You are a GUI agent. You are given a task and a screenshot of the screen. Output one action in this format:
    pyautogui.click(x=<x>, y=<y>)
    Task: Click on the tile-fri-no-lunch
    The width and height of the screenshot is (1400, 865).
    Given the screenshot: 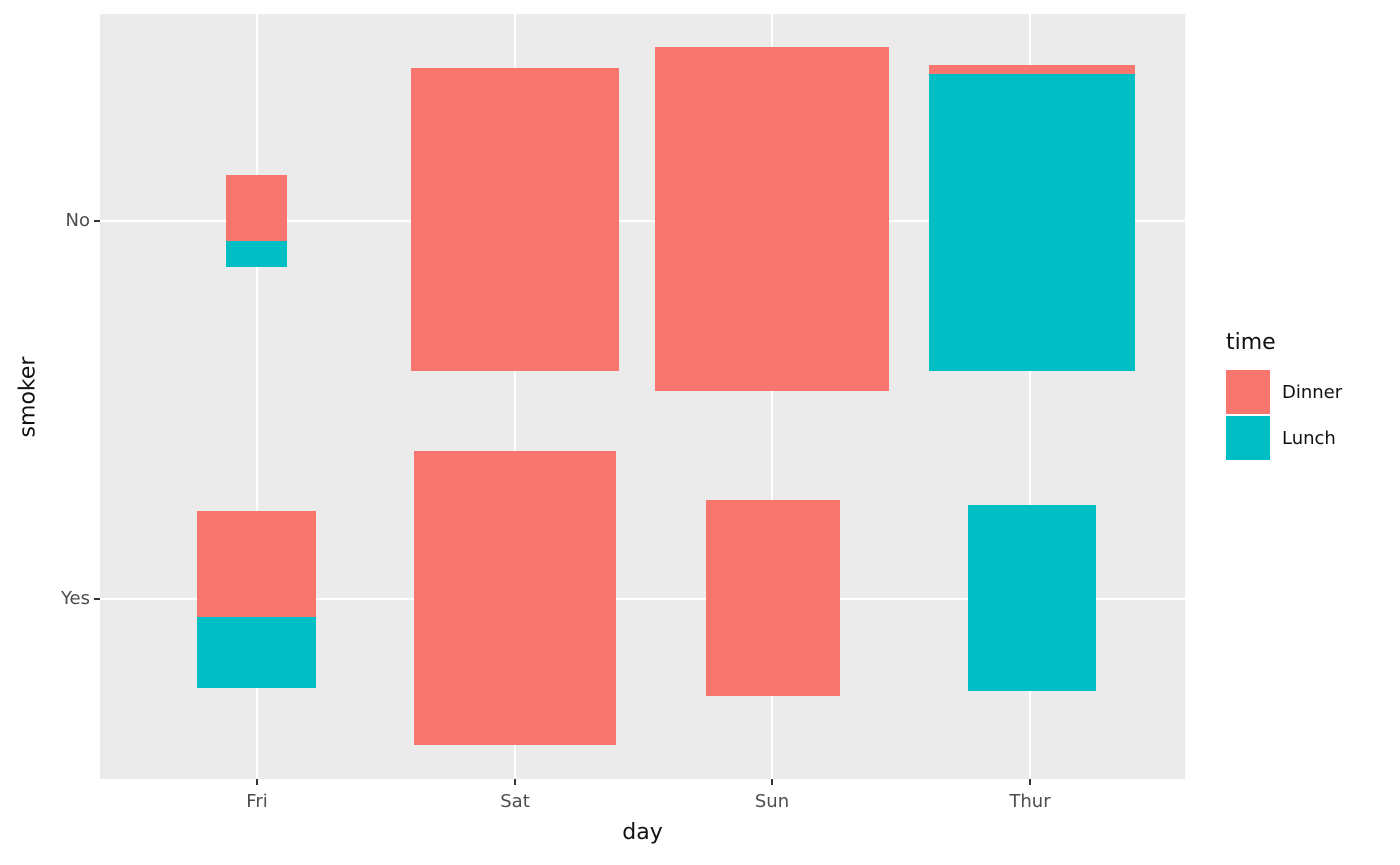 What is the action you would take?
    pyautogui.click(x=256, y=254)
    